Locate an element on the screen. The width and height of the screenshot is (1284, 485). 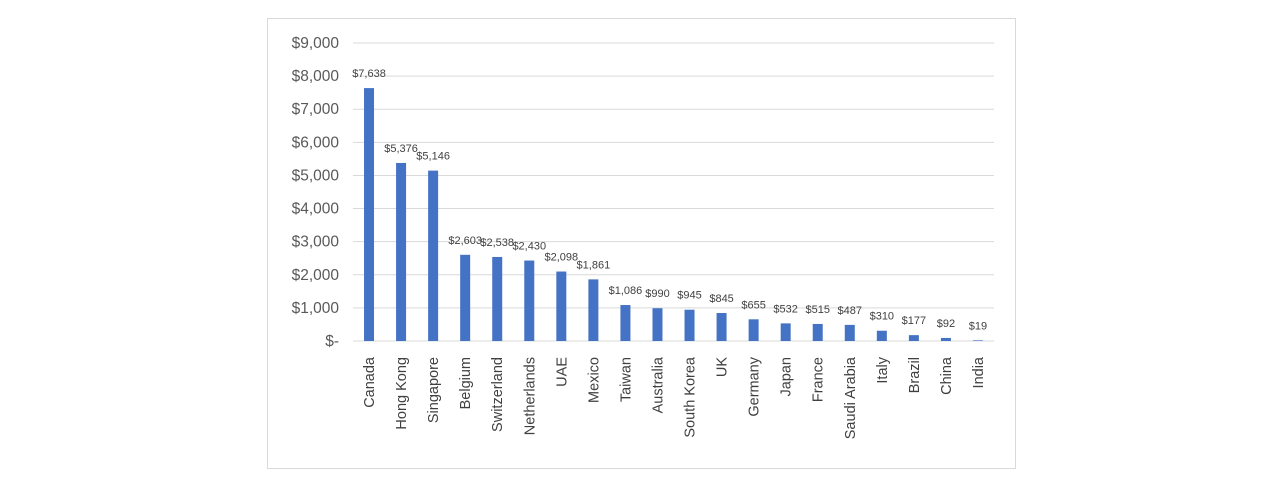
y-tick-label: $3,000 is located at coordinates (316, 242).